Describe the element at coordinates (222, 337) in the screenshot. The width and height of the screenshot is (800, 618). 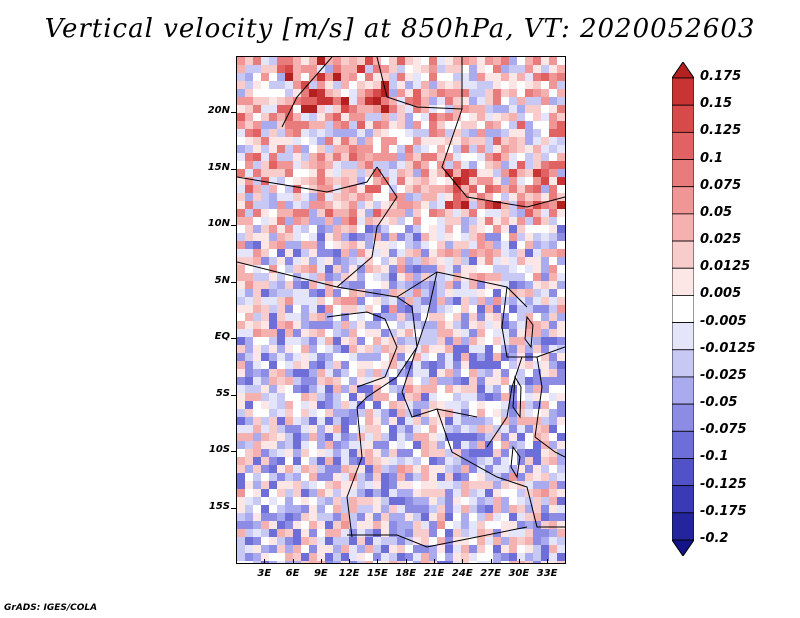
I see `lat-tick-label: EQ` at that location.